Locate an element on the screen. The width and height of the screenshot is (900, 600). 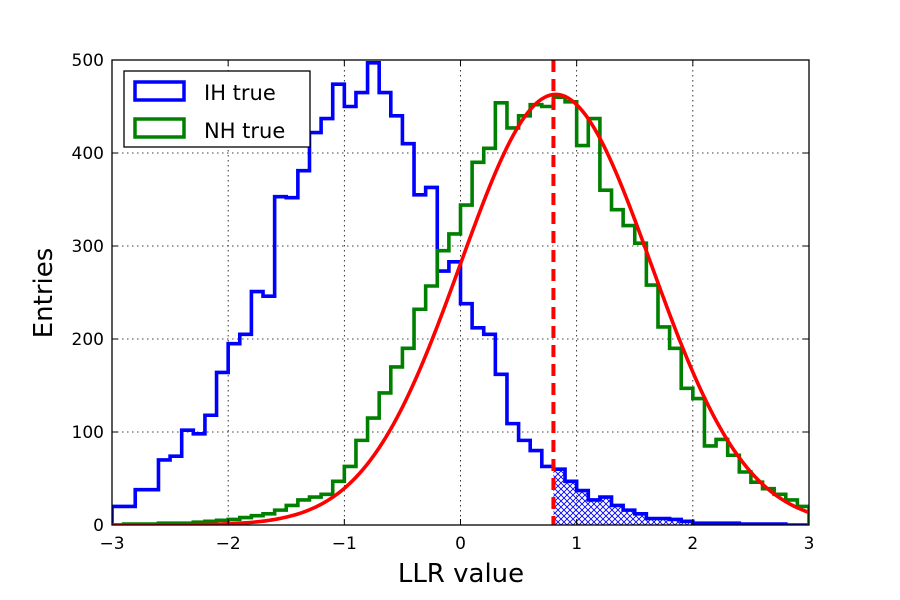
y-tick-label: 500 is located at coordinates (88, 61).